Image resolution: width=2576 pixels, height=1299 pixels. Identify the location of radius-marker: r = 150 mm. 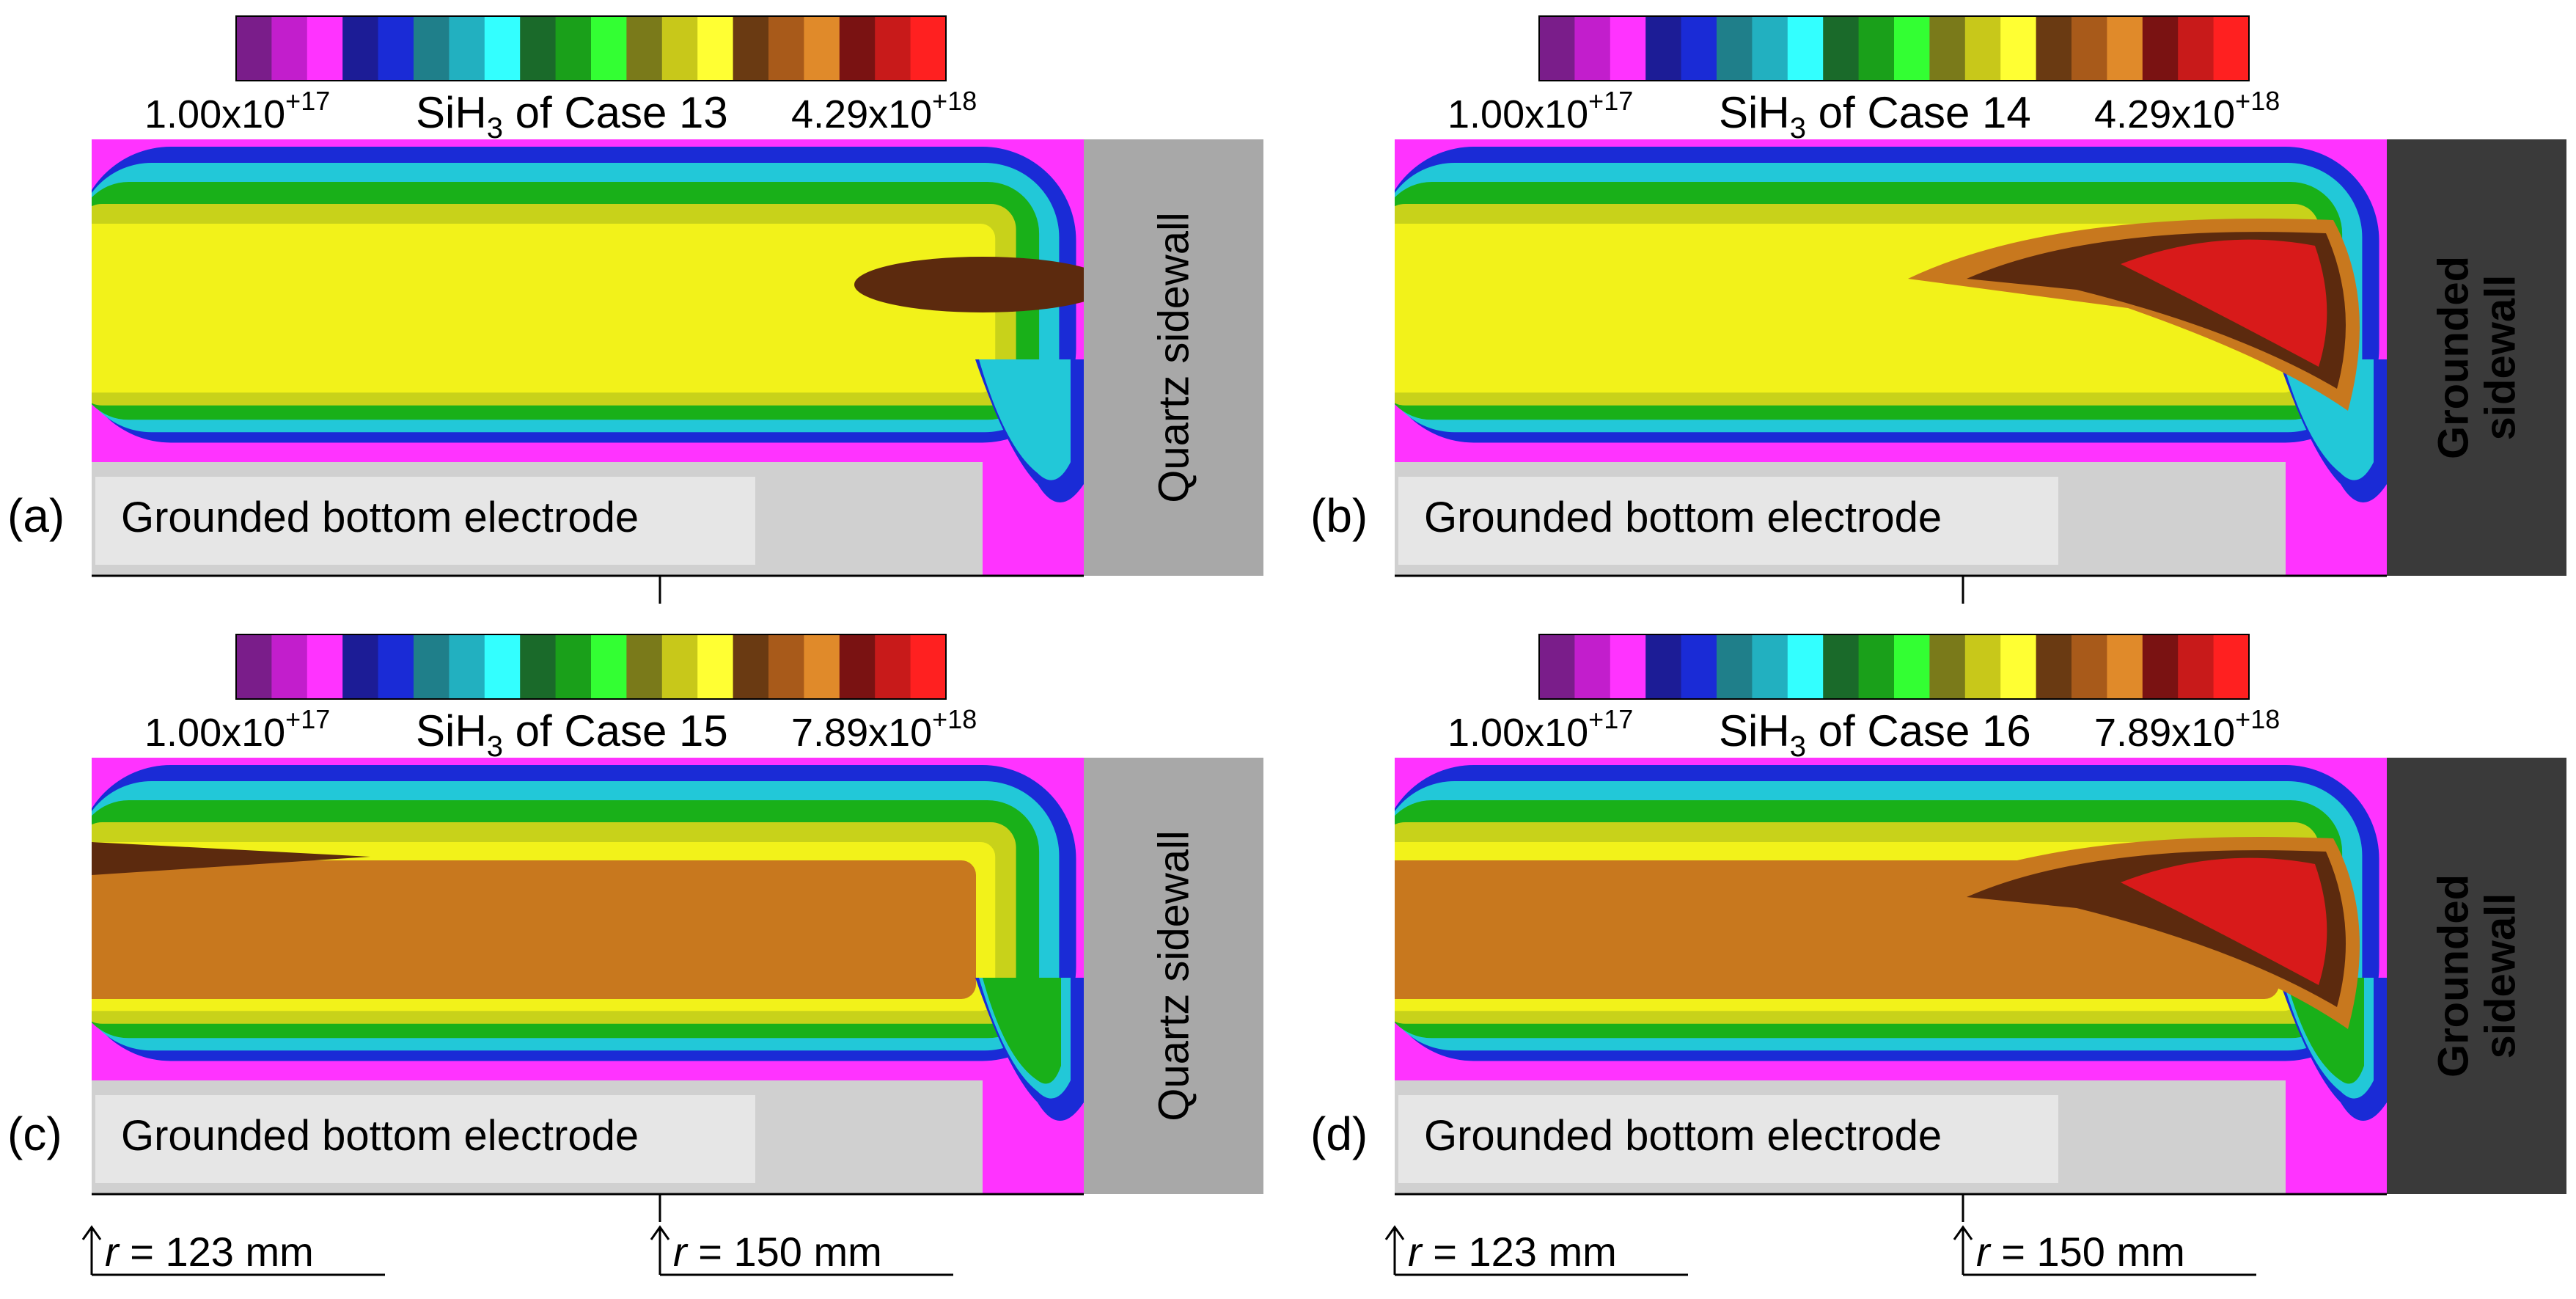
(801, 1251).